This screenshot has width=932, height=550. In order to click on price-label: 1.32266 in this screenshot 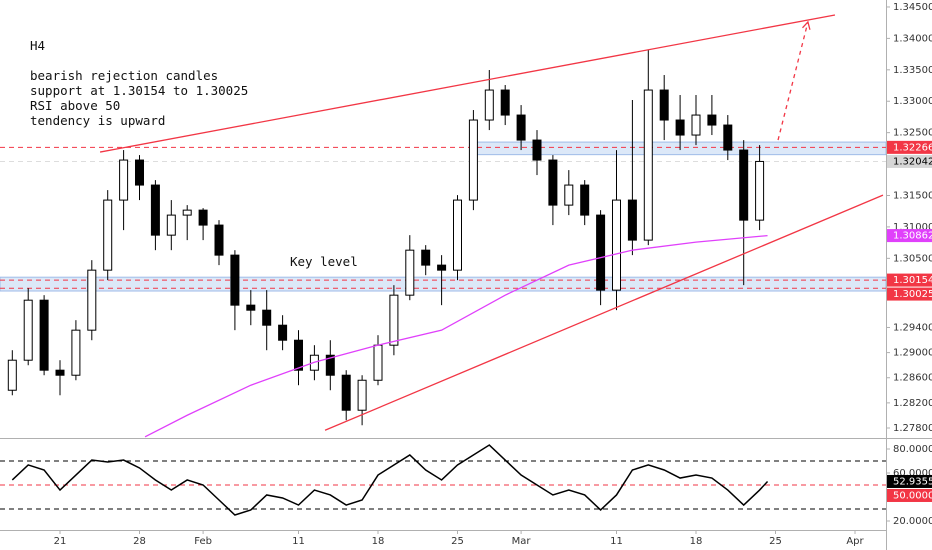, I will do `click(912, 147)`.